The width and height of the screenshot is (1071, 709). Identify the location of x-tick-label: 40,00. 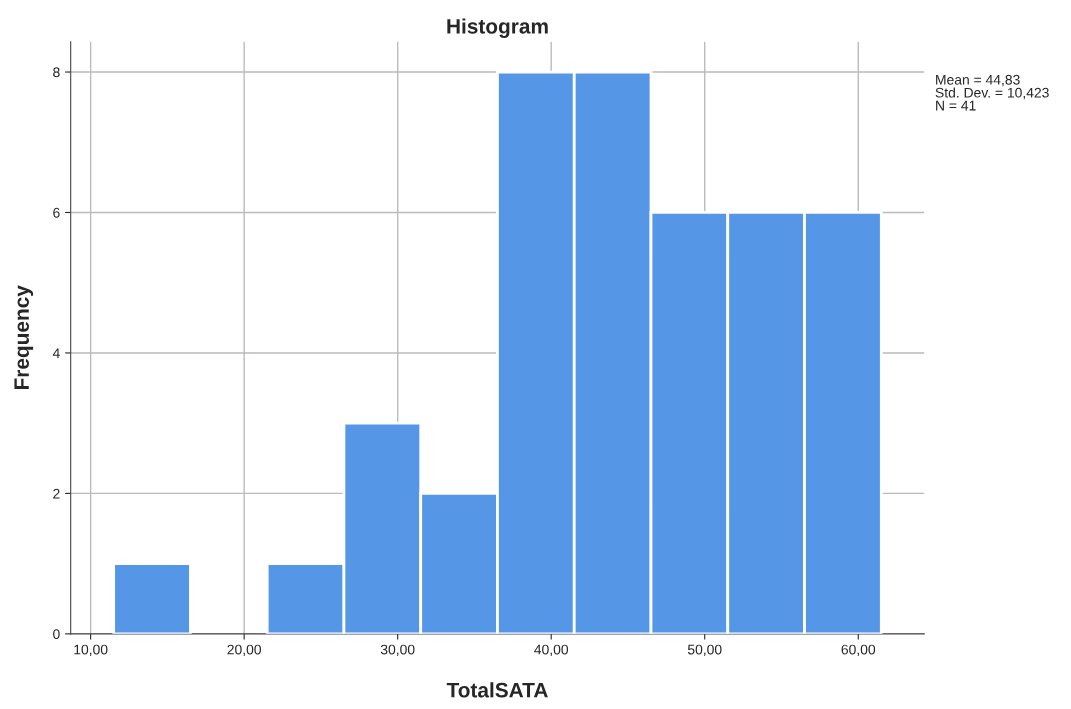
(551, 650).